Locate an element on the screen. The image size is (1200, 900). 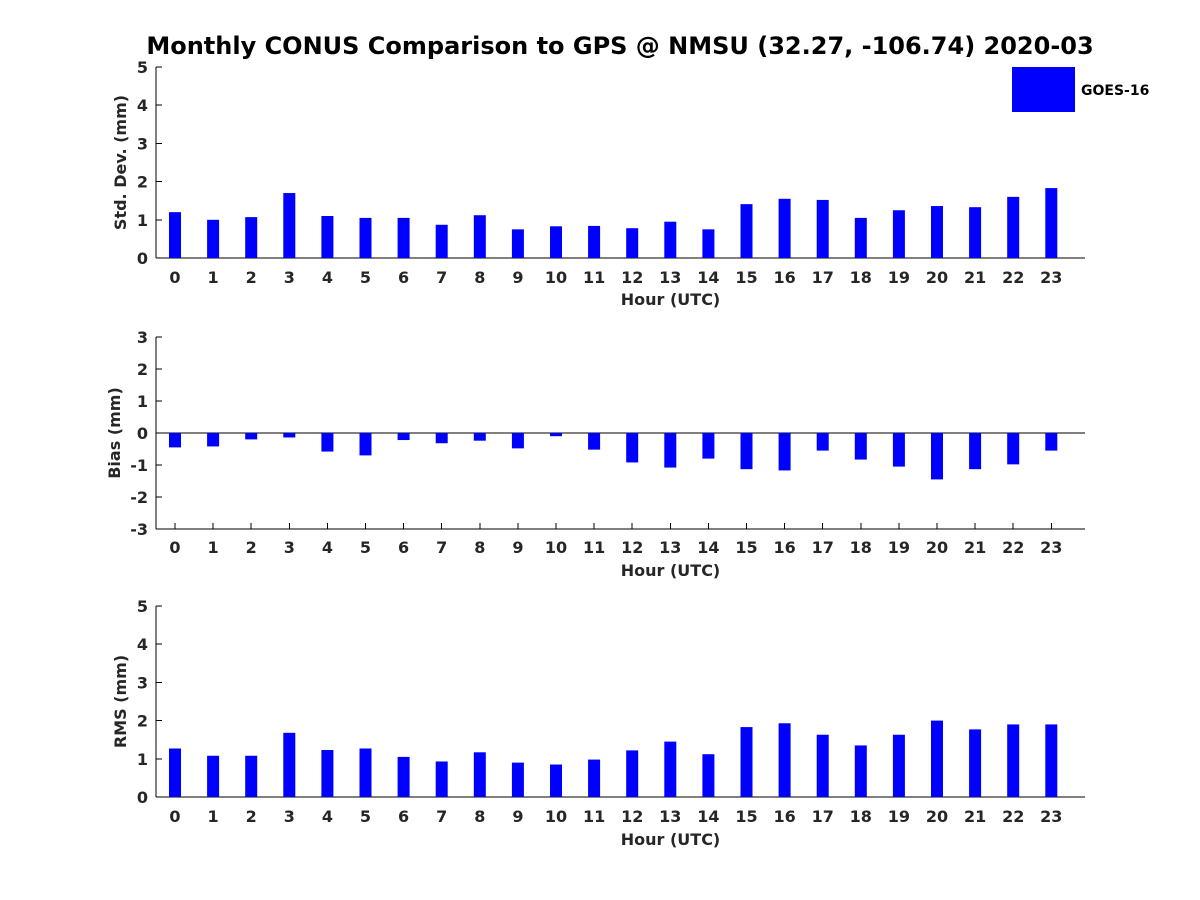
y-tick-label: 0 is located at coordinates (142, 433).